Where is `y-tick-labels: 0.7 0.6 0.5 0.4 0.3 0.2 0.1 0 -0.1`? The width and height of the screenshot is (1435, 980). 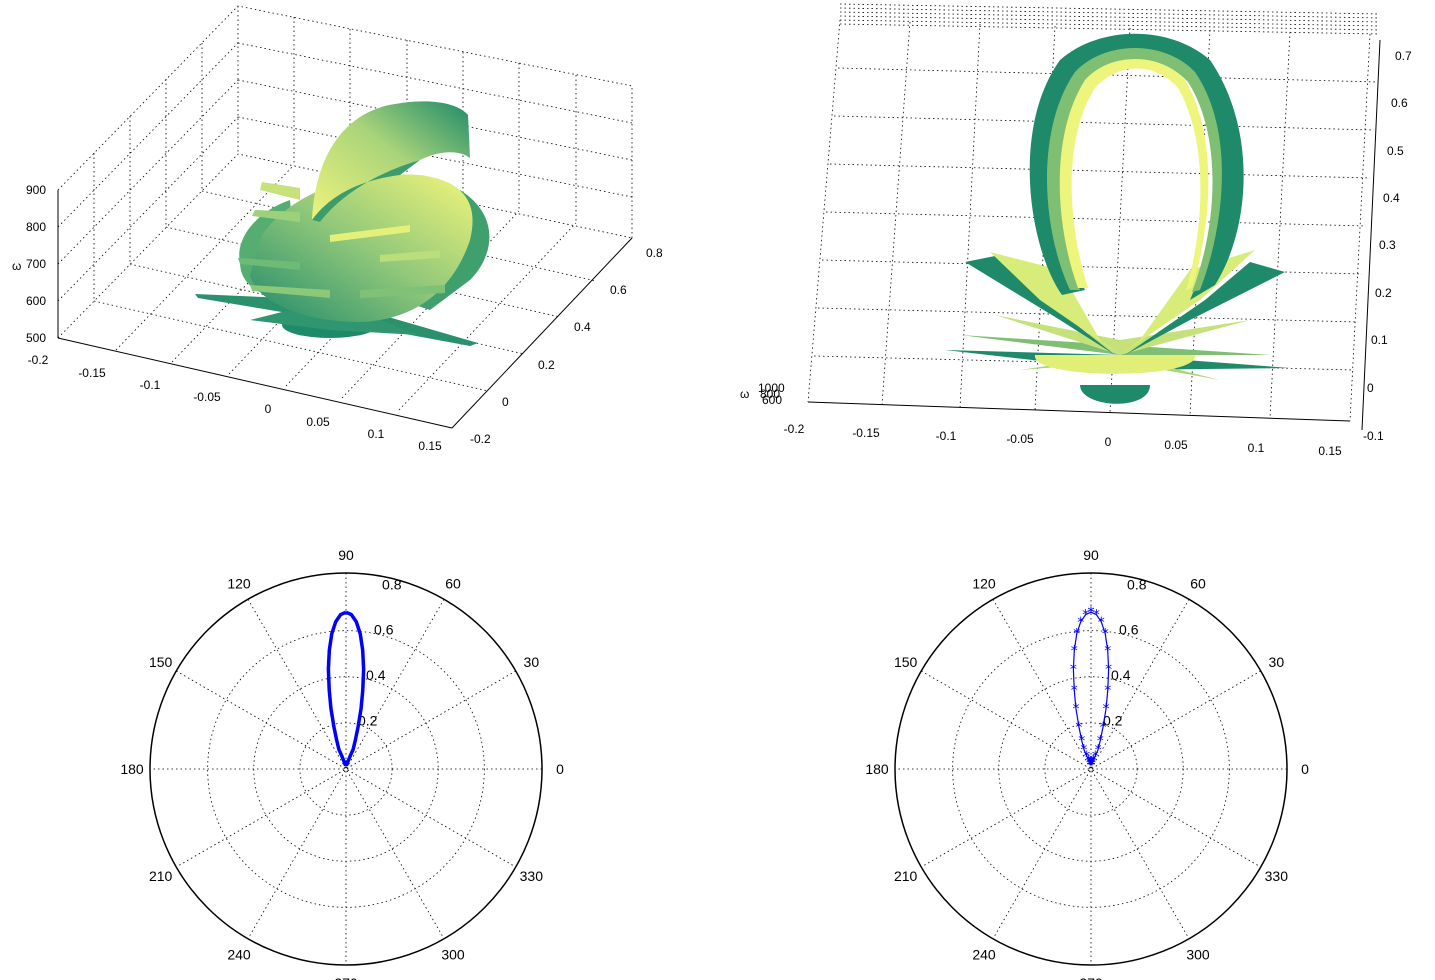
y-tick-labels: 0.7 0.6 0.5 0.4 0.3 0.2 0.1 0 -0.1 is located at coordinates (1387, 246).